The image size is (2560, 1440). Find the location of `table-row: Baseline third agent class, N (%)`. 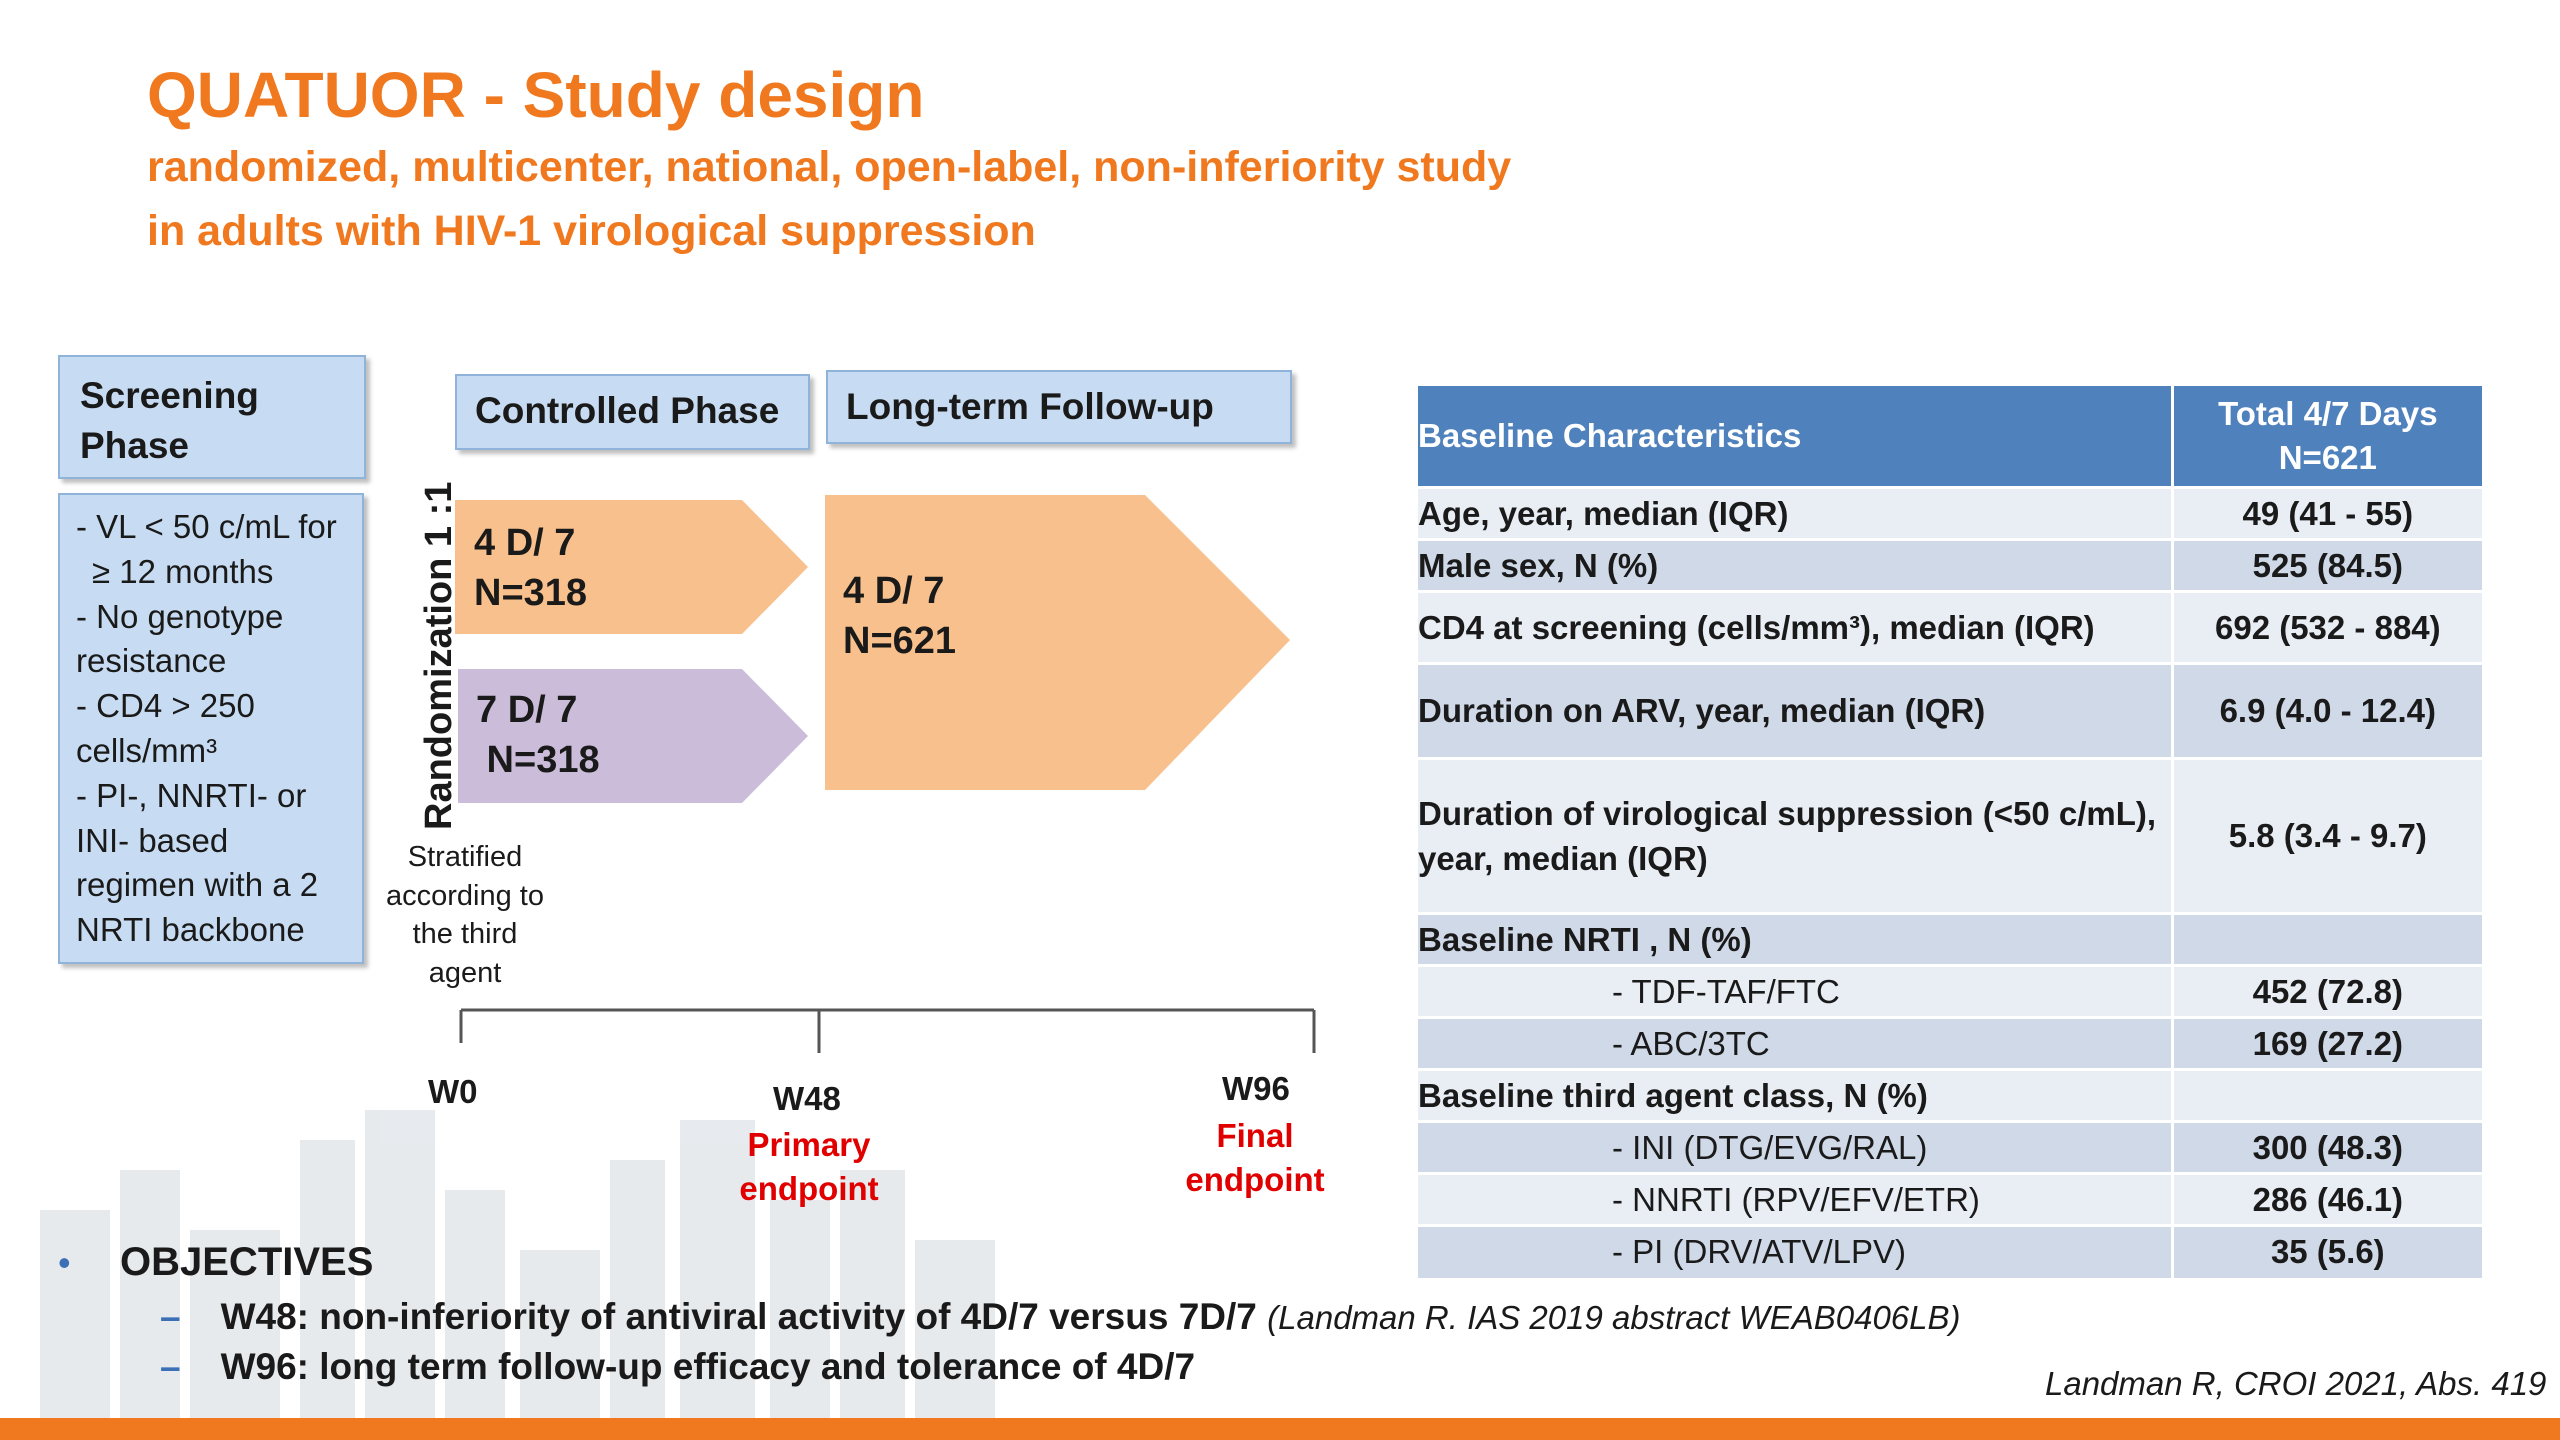

table-row: Baseline third agent class, N (%) is located at coordinates (1950, 1095).